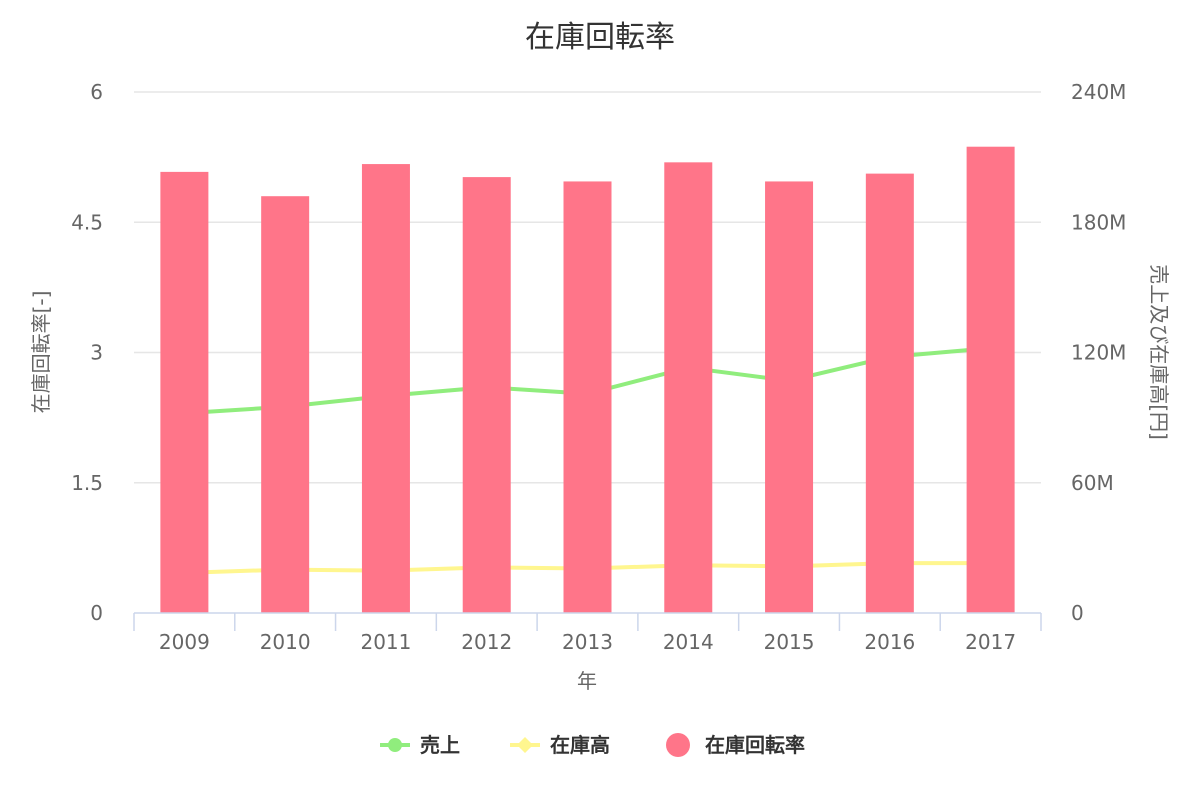 The image size is (1200, 800). I want to click on legend-diamond-marker, so click(525, 745).